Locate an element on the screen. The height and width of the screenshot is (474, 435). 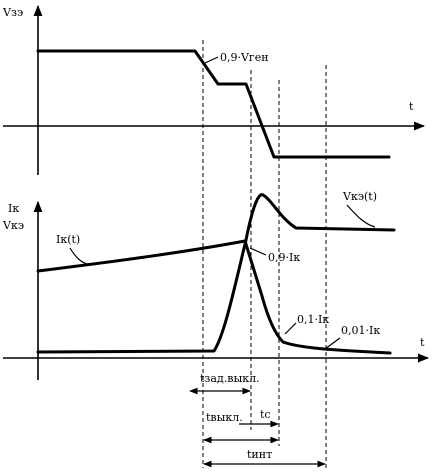
ik-10-leader-line is located at coordinates (290, 328).